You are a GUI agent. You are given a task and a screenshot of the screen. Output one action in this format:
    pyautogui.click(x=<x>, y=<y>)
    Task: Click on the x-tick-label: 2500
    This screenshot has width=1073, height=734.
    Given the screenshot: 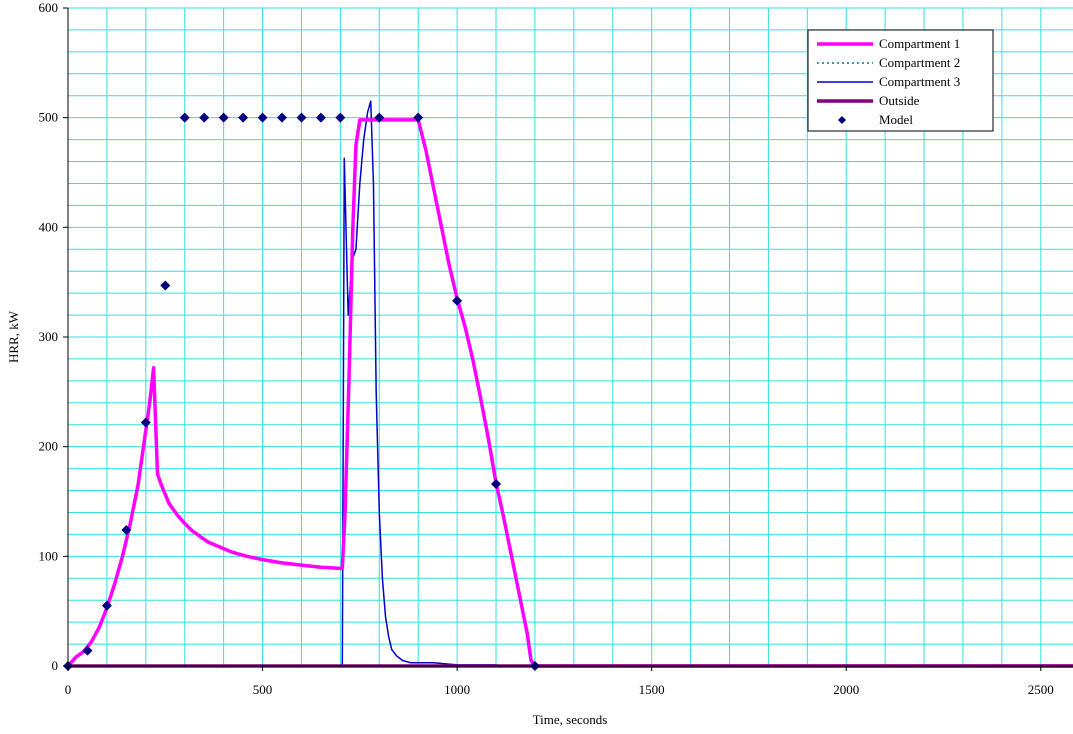 What is the action you would take?
    pyautogui.click(x=1041, y=689)
    